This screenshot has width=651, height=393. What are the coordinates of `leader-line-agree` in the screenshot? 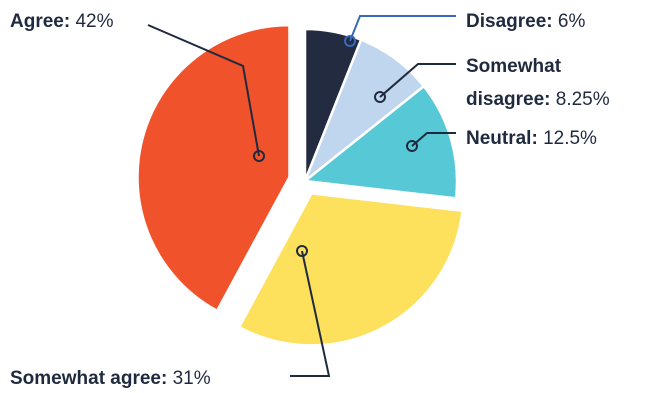 It's located at (203, 90).